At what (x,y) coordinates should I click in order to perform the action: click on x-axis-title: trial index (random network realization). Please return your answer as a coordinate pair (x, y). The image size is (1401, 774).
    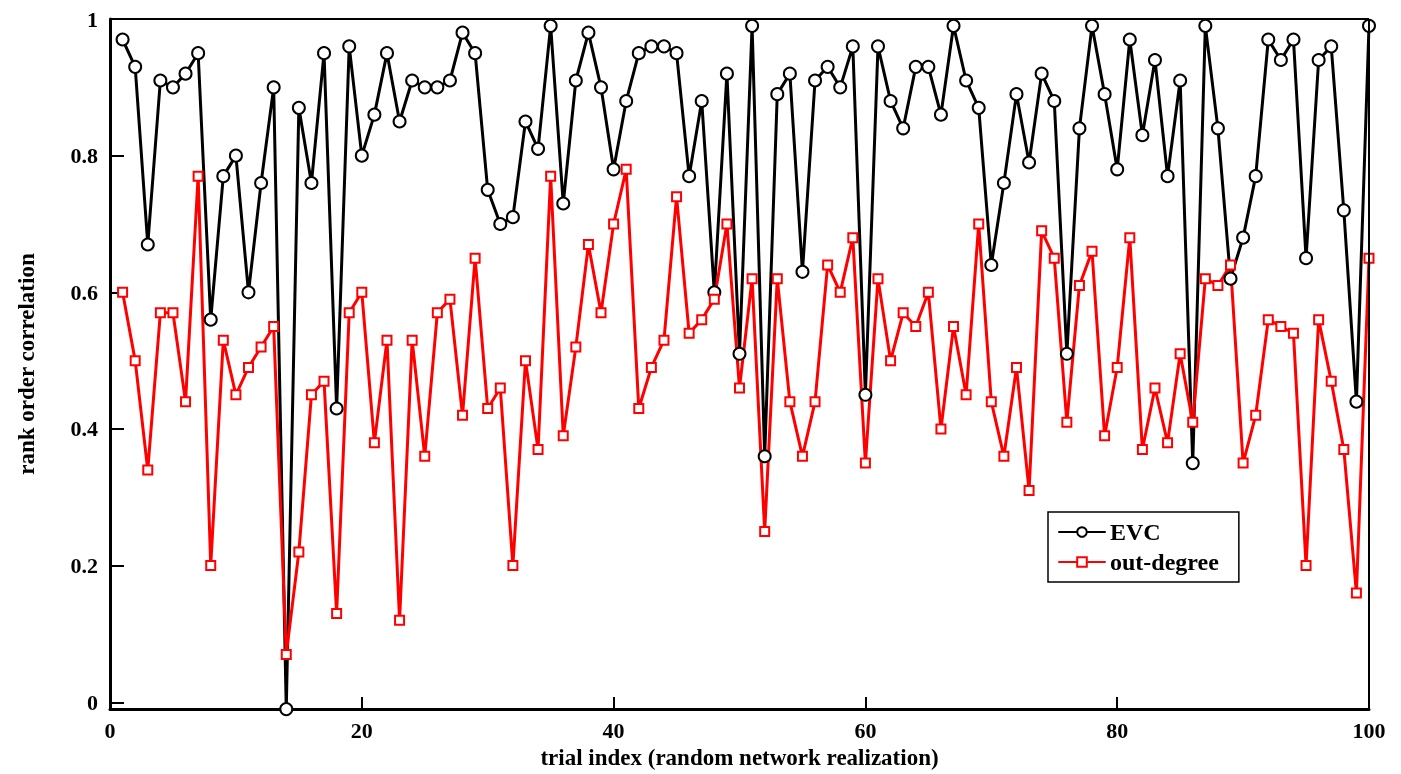
    Looking at the image, I should click on (739, 757).